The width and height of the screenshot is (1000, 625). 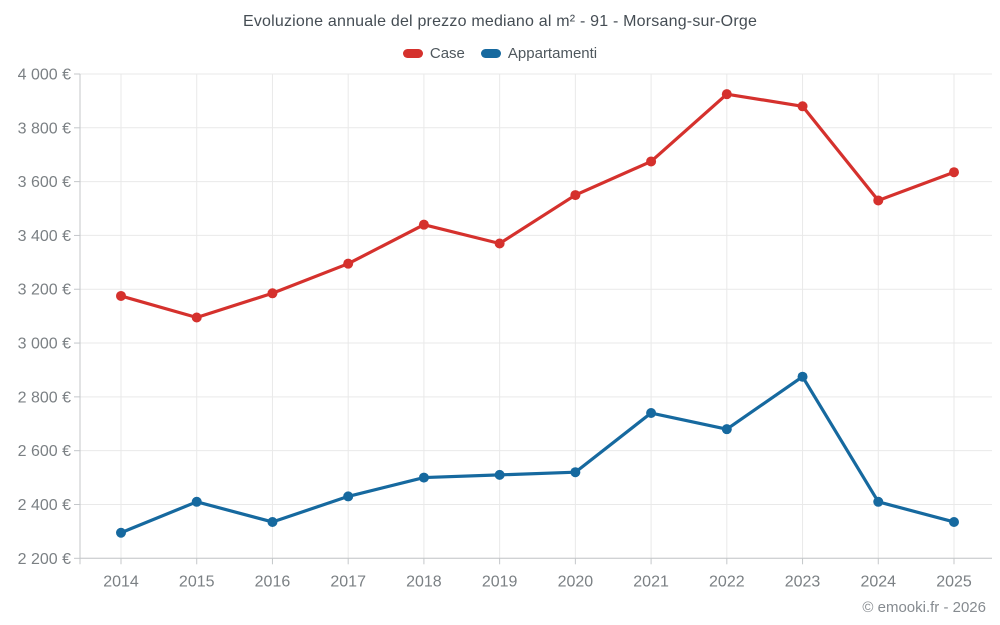 I want to click on x-tick-label: 2022, so click(x=727, y=581).